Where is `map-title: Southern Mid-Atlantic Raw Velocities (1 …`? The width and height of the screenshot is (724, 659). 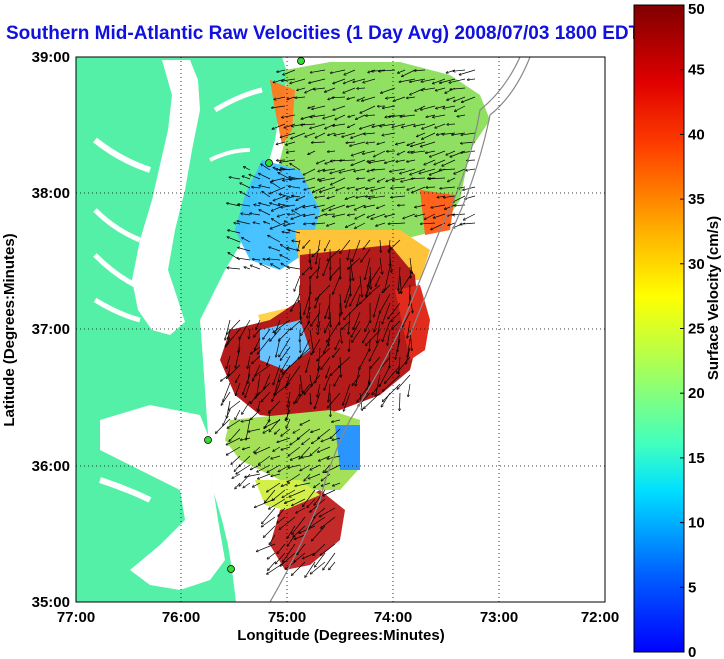 map-title: Southern Mid-Atlantic Raw Velocities (1 … is located at coordinates (323, 33).